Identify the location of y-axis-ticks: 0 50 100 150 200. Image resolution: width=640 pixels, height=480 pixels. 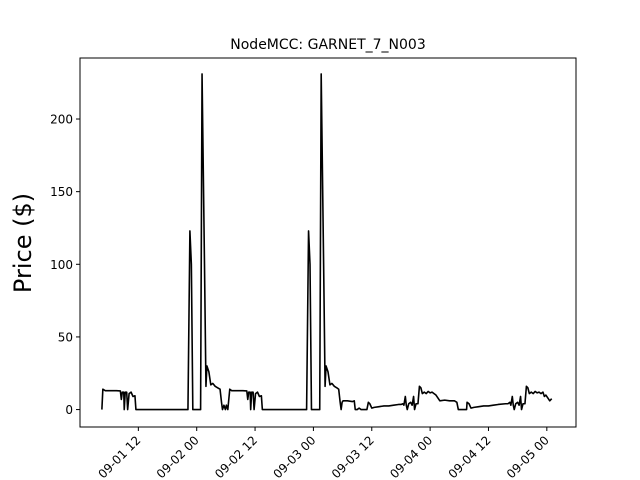
(65, 265).